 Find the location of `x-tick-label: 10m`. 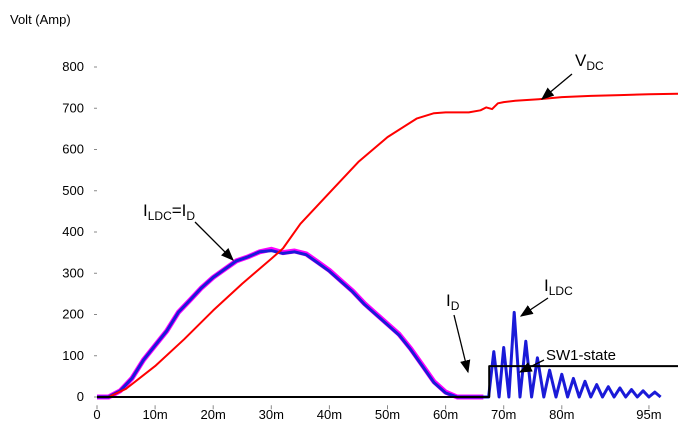

x-tick-label: 10m is located at coordinates (154, 414).